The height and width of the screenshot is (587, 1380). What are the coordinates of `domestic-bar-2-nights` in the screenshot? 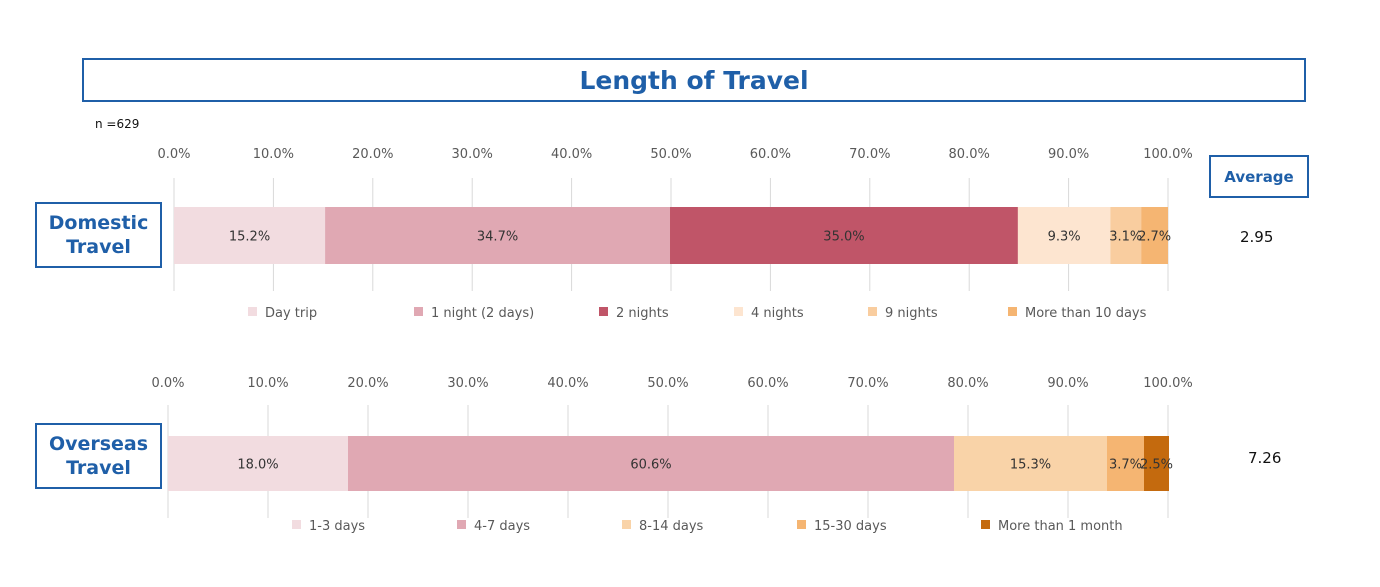 It's located at (844, 235).